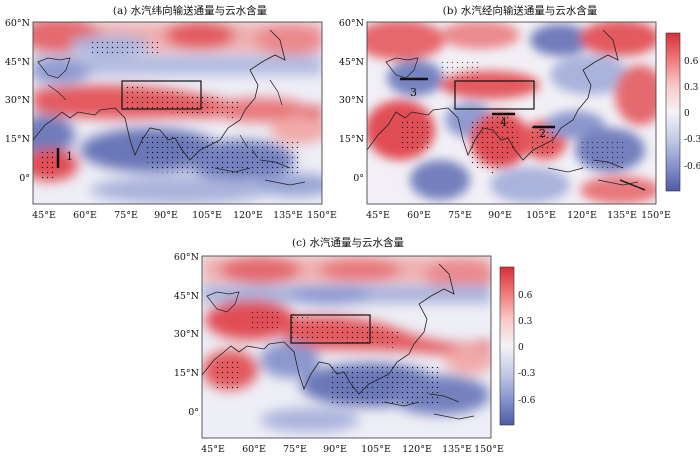 This screenshot has height=459, width=700. I want to click on panel-b-title: (b) 水汽经向输送通量与云水含量, so click(520, 10).